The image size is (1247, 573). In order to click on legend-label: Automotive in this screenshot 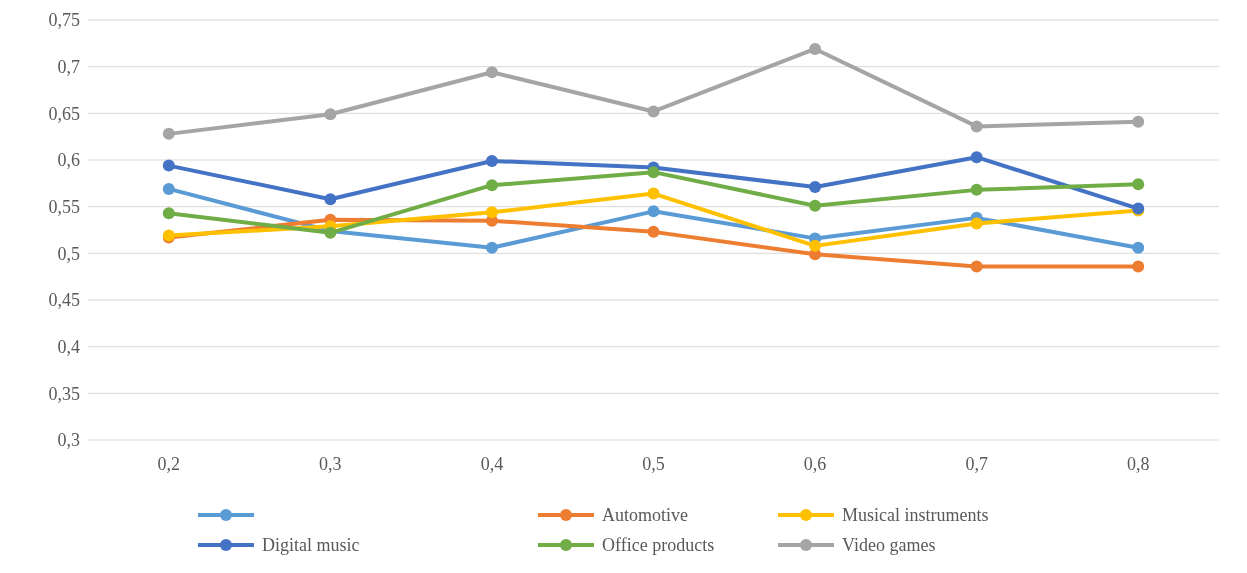, I will do `click(645, 515)`.